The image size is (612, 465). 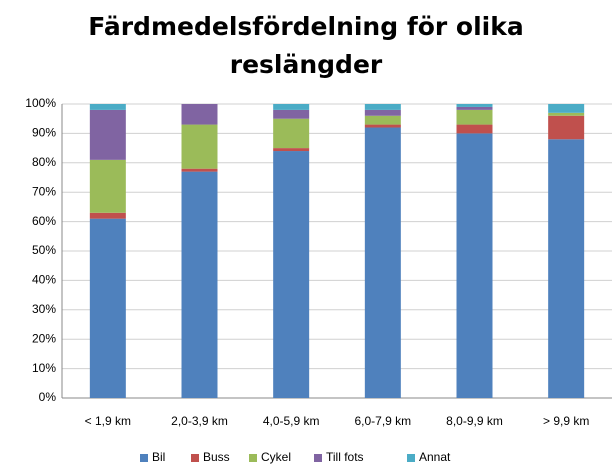 What do you see at coordinates (291, 421) in the screenshot?
I see `x-tick-label: 4,0-5,9 km` at bounding box center [291, 421].